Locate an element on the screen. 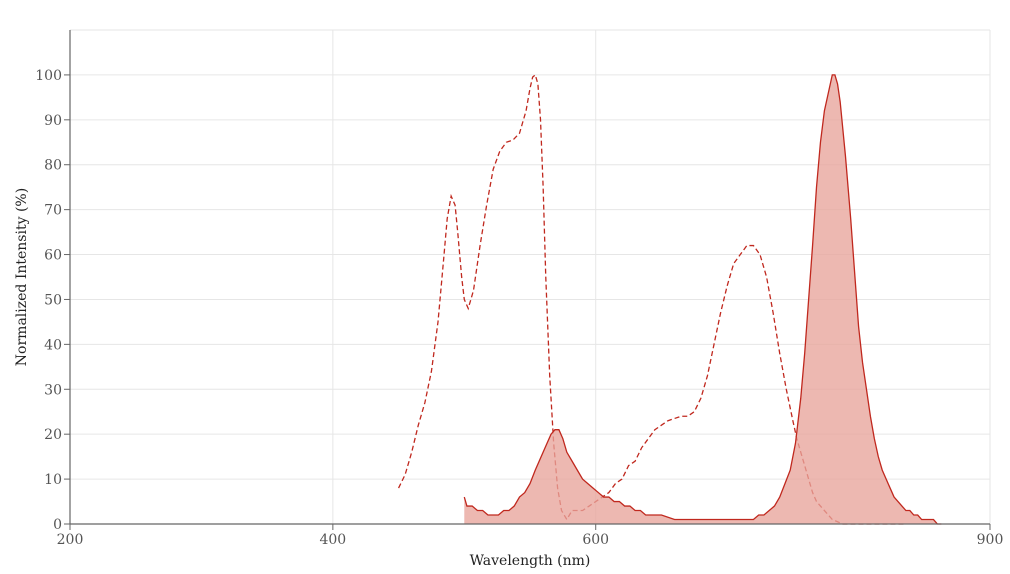 The width and height of the screenshot is (1010, 574). y-tick-label: 100 is located at coordinates (48, 76).